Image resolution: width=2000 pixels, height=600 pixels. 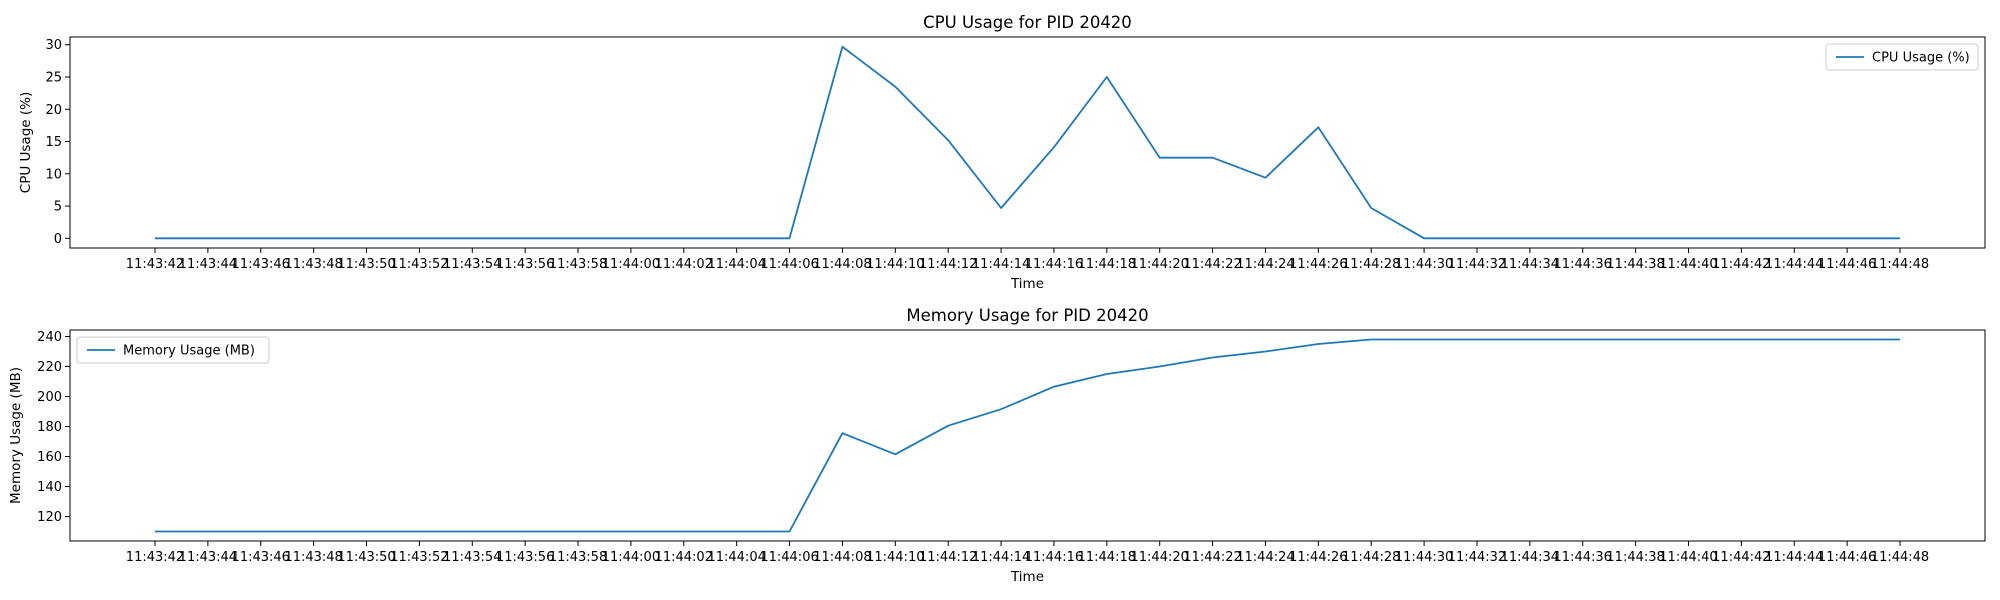 I want to click on cpu-x-tick-label: 11:44:40, so click(x=1688, y=264).